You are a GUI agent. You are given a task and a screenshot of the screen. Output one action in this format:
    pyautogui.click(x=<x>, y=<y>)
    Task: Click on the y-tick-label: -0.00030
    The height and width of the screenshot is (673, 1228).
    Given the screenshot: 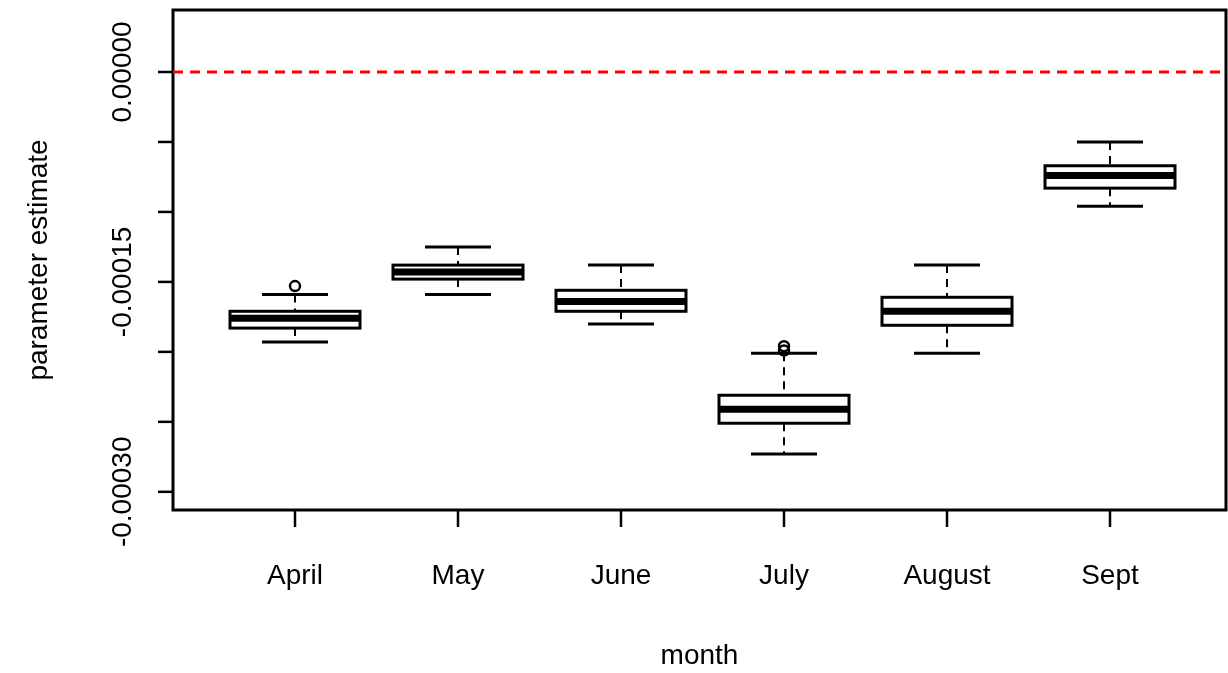 What is the action you would take?
    pyautogui.click(x=121, y=492)
    